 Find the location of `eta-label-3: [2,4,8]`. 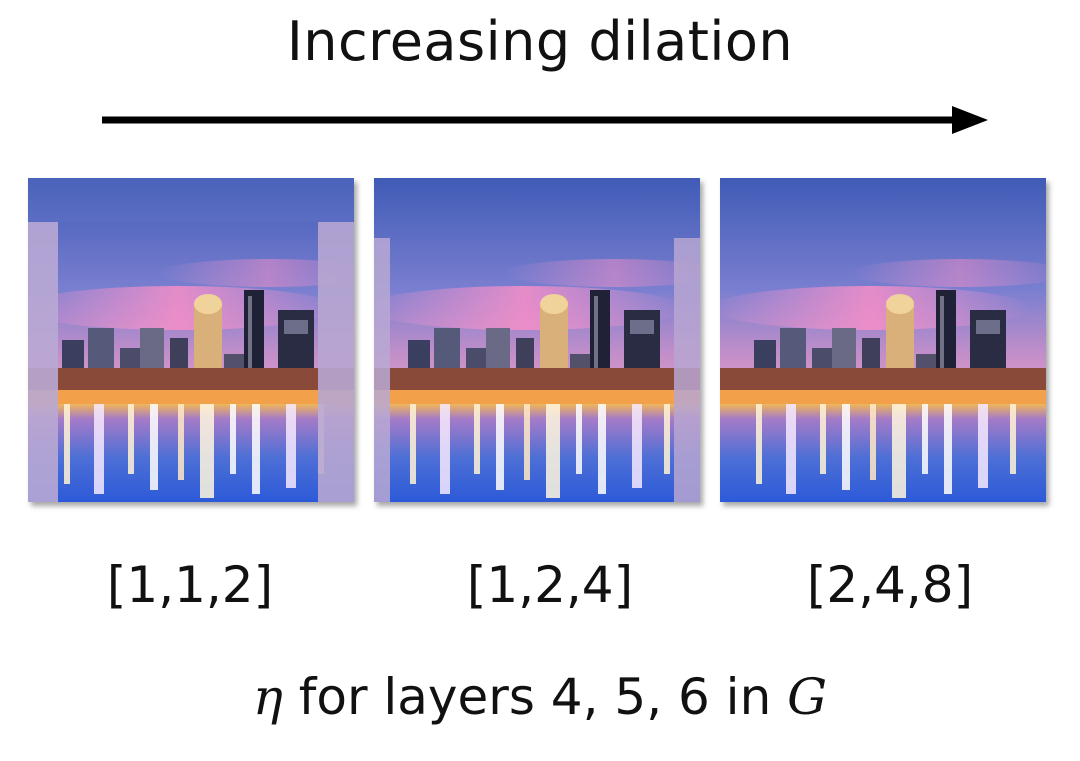

eta-label-3: [2,4,8] is located at coordinates (890, 585).